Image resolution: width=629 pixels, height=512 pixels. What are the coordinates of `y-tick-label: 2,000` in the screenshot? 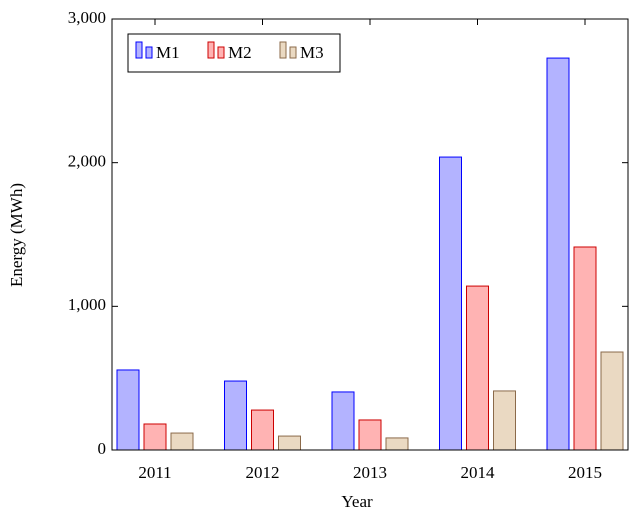 It's located at (87, 161).